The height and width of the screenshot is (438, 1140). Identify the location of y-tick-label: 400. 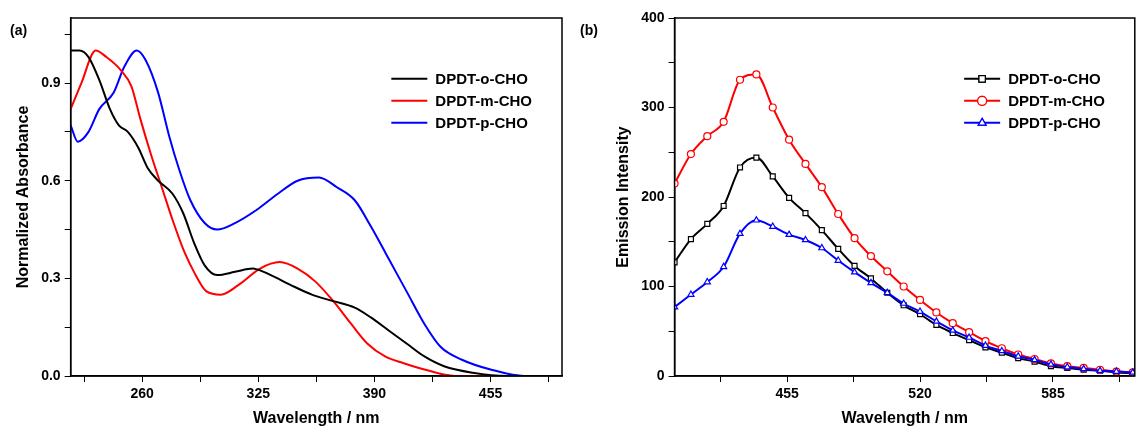
(653, 16).